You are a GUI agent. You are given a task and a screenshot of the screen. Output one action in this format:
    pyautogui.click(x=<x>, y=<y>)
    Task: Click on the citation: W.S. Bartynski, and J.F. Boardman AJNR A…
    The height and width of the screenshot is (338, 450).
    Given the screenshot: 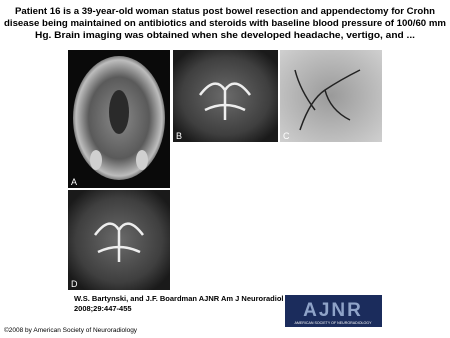 What is the action you would take?
    pyautogui.click(x=179, y=303)
    